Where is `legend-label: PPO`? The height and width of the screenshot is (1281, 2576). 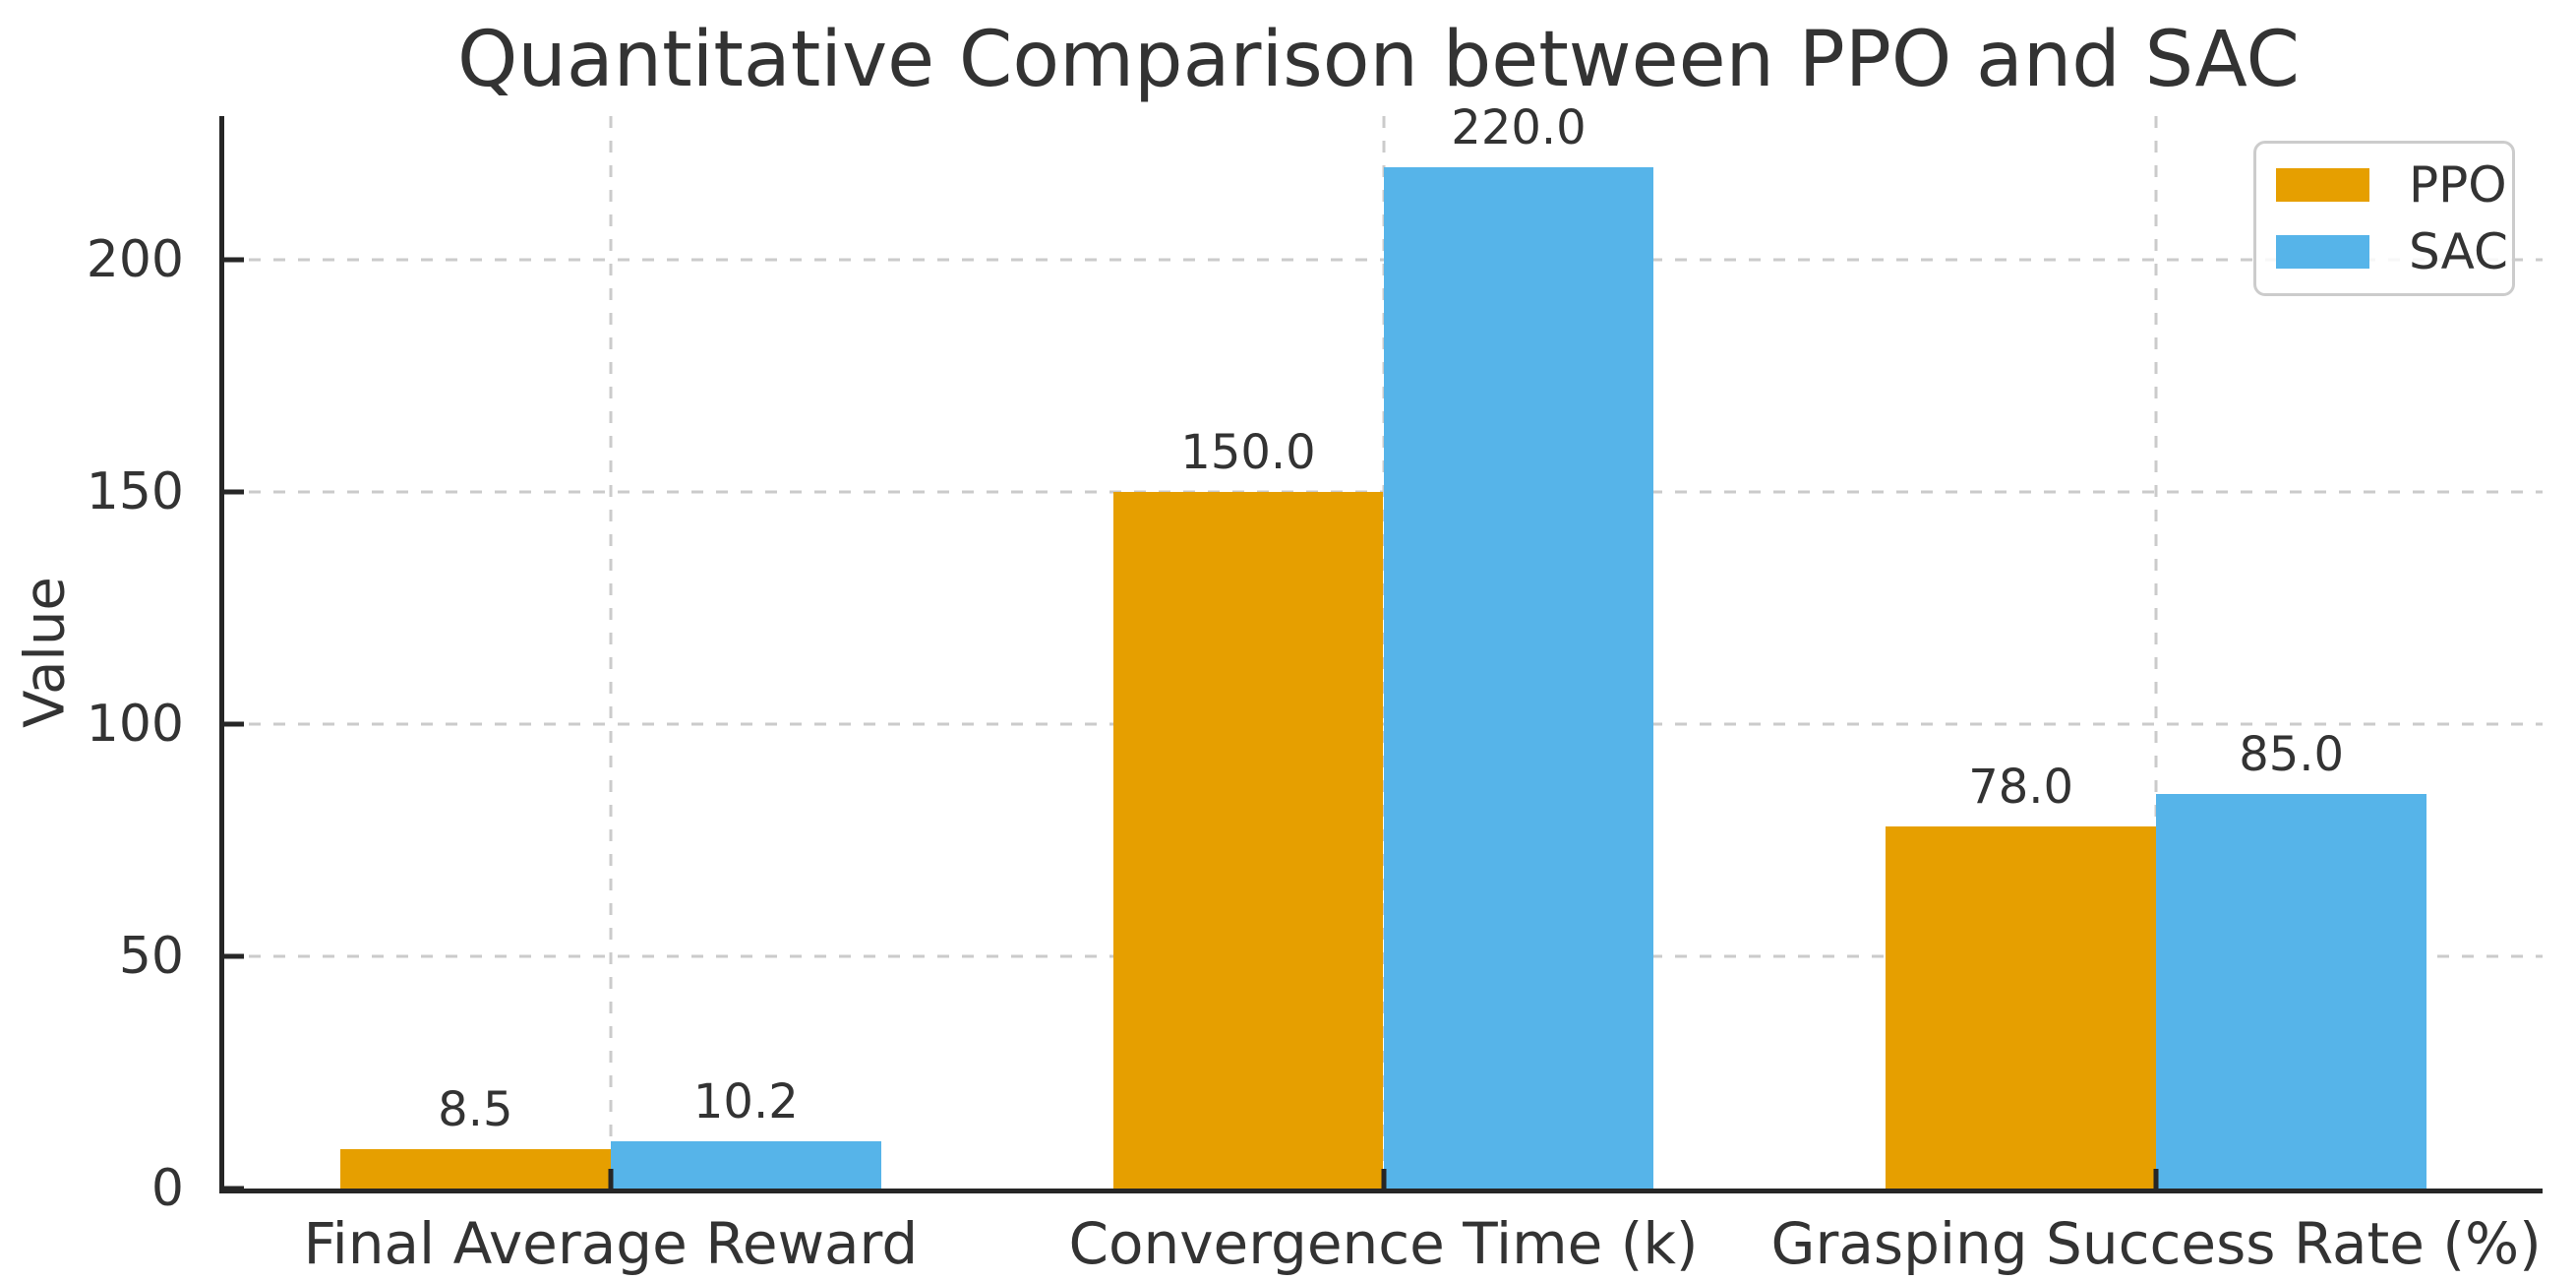 legend-label: PPO is located at coordinates (2458, 185).